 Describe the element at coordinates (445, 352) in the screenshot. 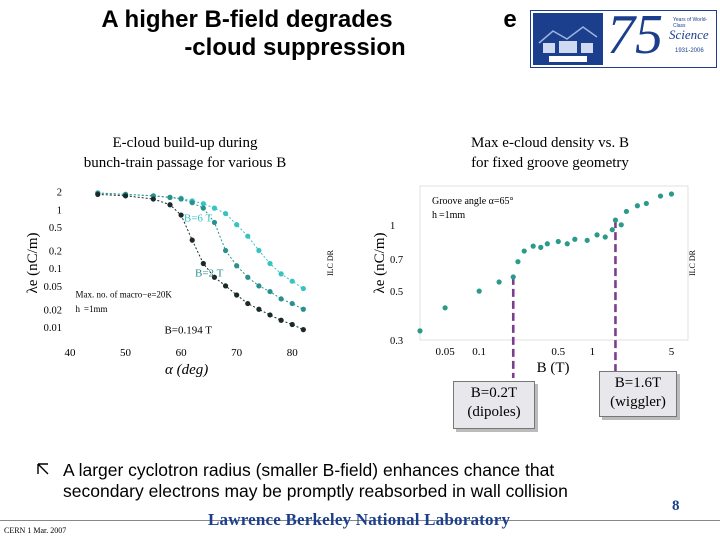

I see `x-tick-label: 0.05` at that location.